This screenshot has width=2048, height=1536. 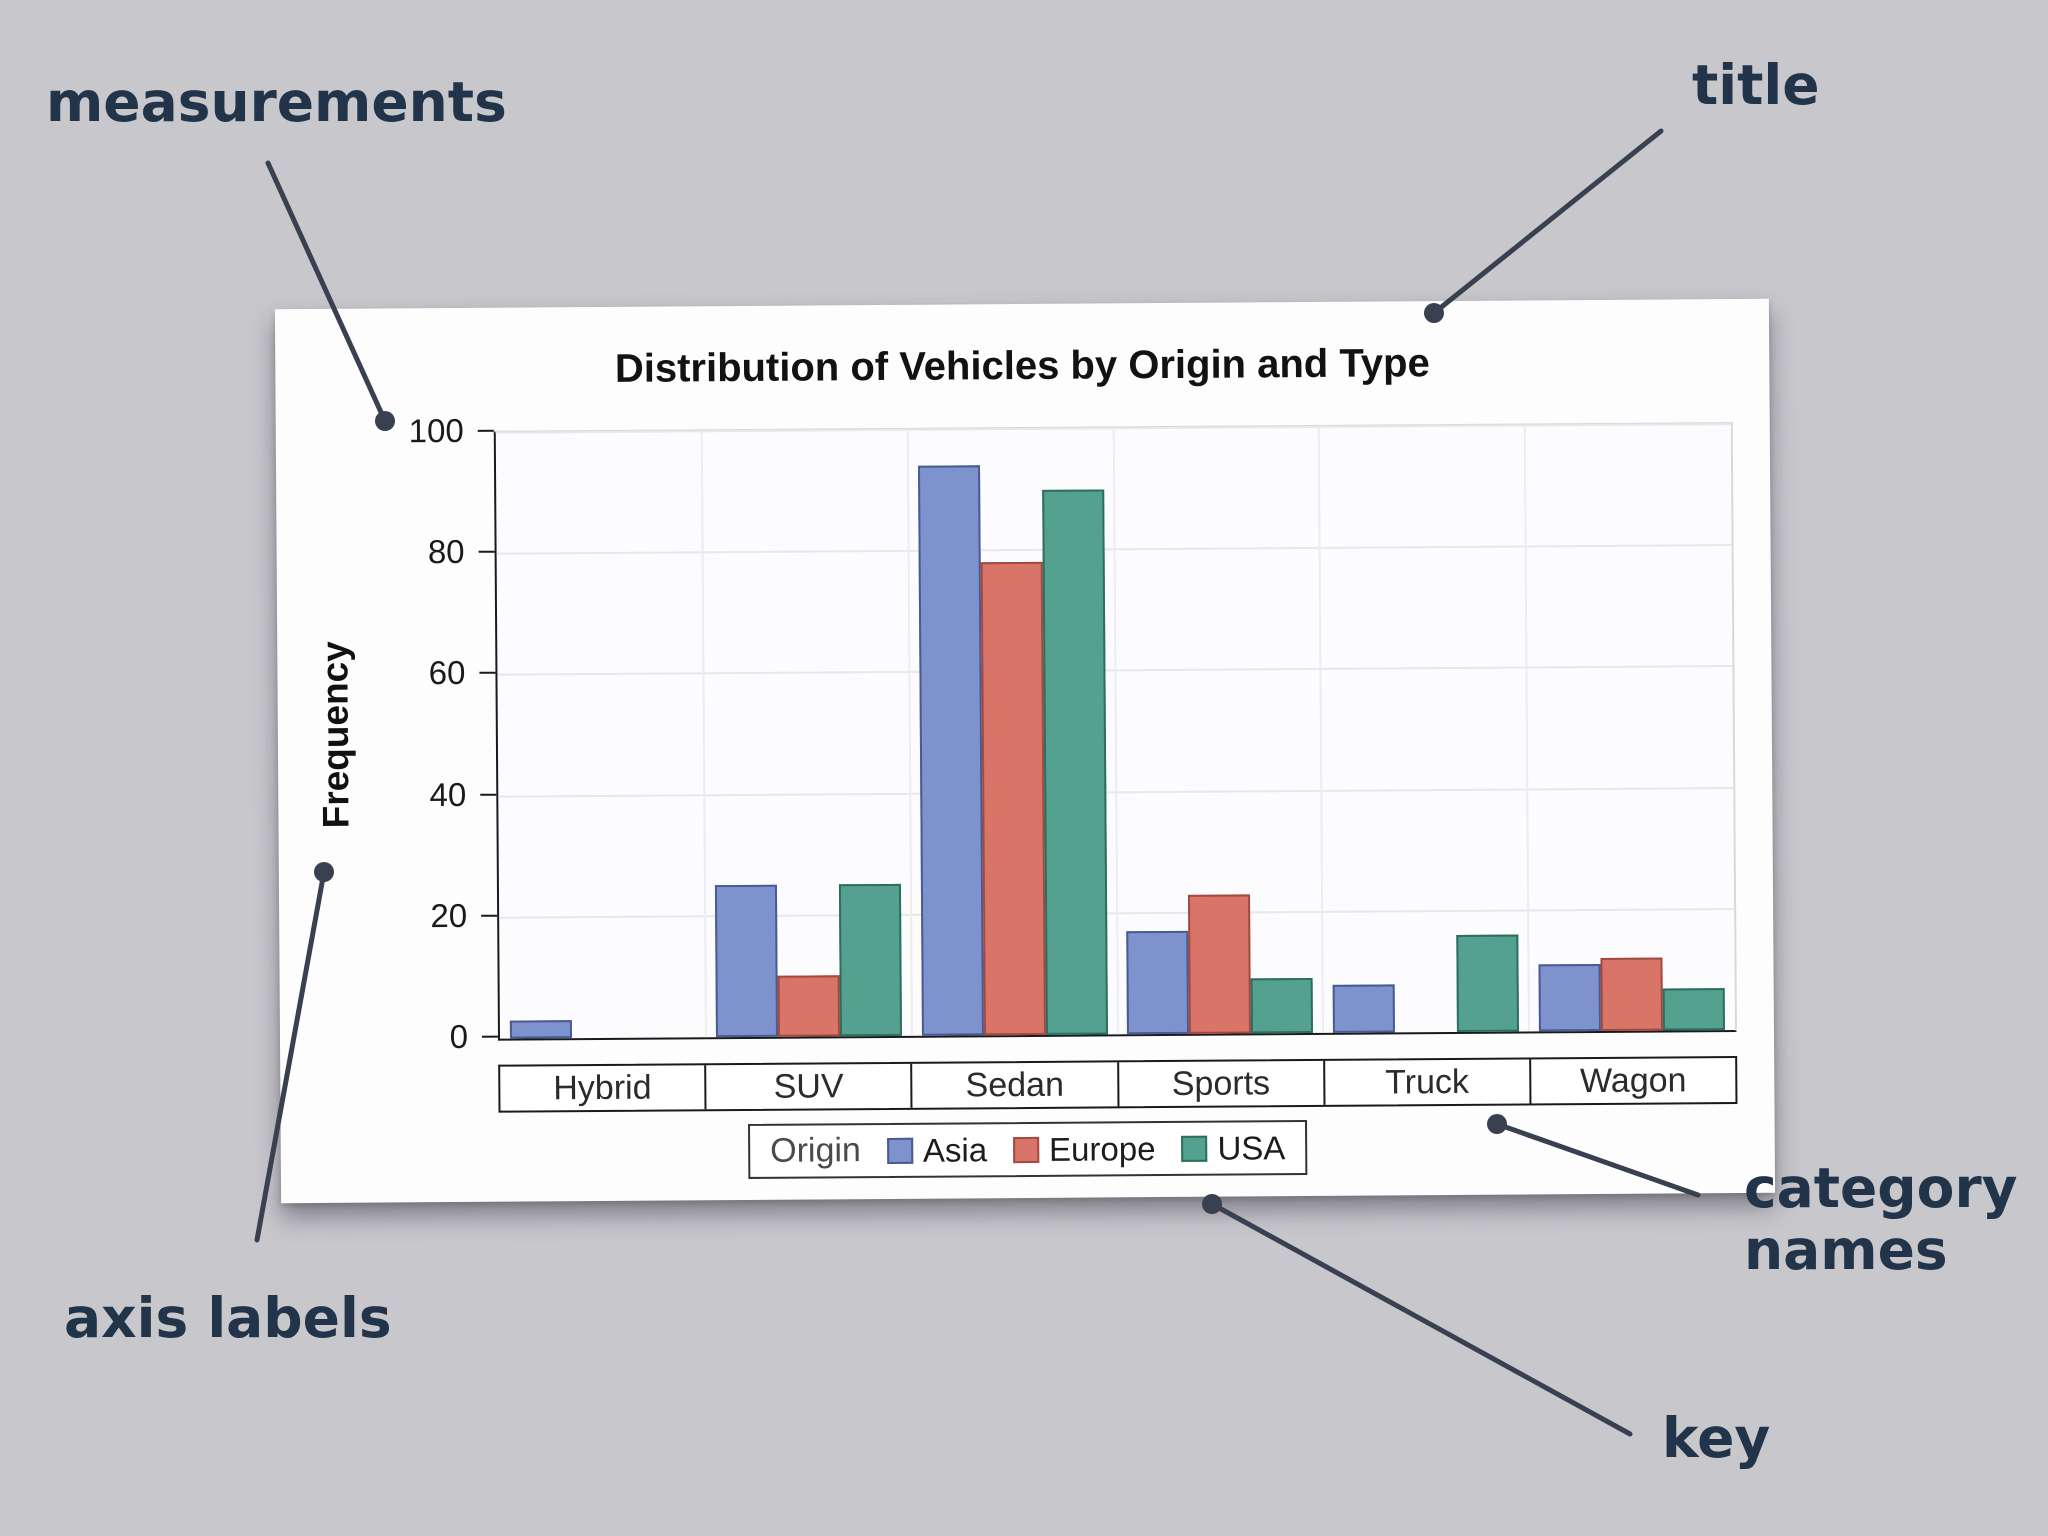 What do you see at coordinates (1716, 1438) in the screenshot?
I see `annotation-key: key` at bounding box center [1716, 1438].